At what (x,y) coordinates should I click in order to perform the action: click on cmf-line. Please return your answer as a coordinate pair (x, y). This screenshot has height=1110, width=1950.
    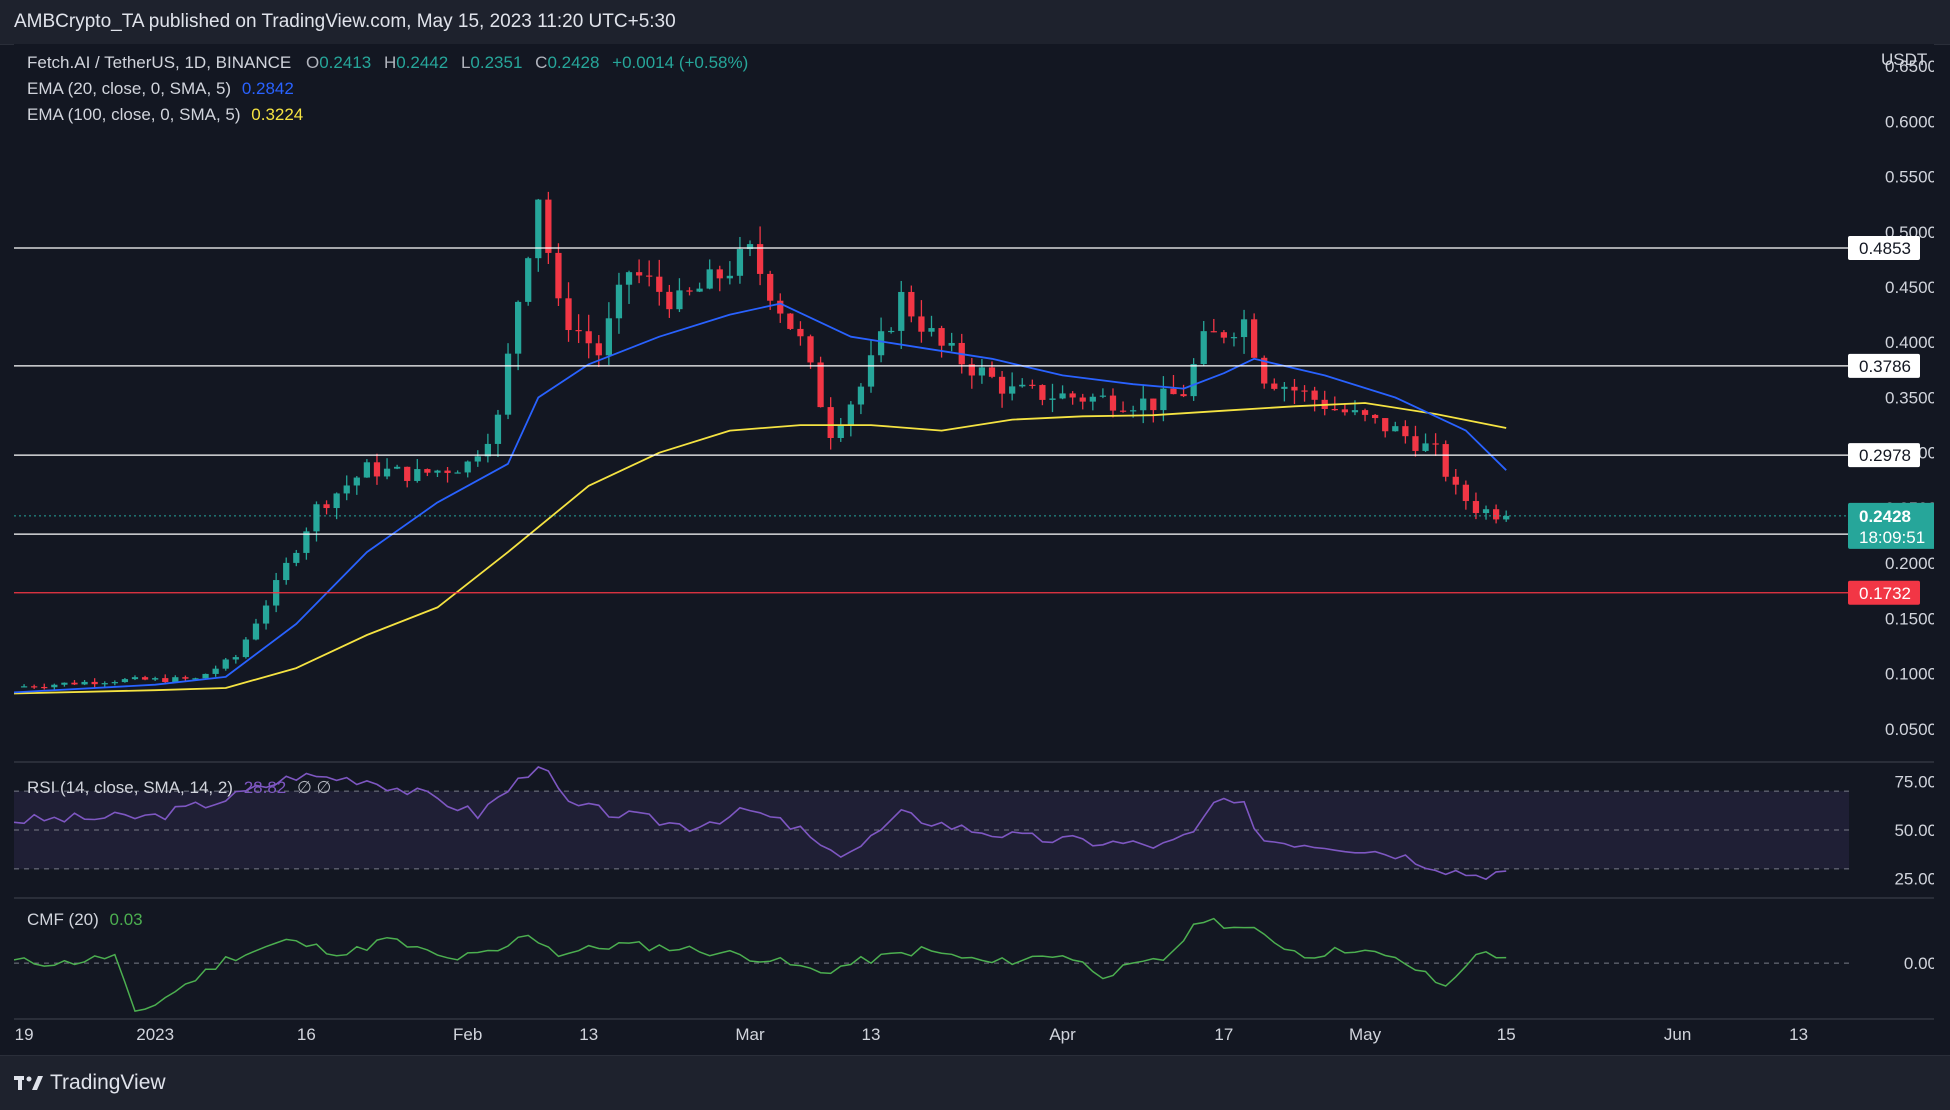
    Looking at the image, I should click on (760, 964).